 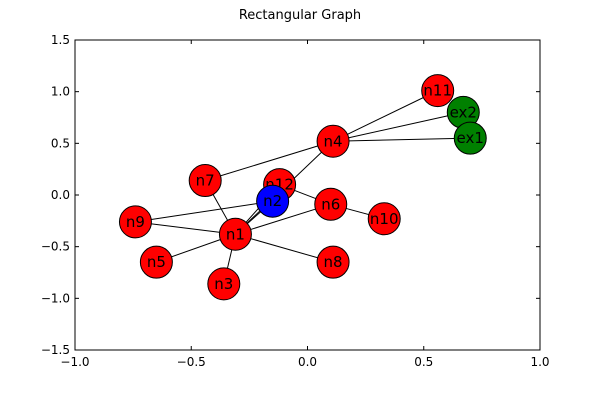 What do you see at coordinates (55, 350) in the screenshot?
I see `y-tick-label: −1.5` at bounding box center [55, 350].